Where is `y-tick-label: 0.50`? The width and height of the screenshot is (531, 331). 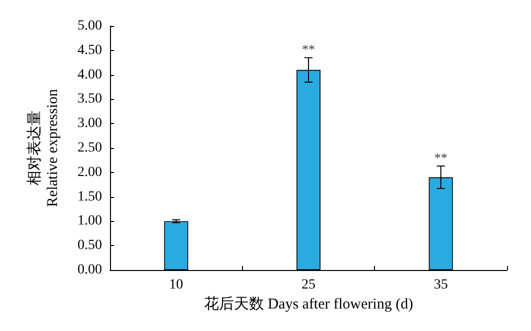 y-tick-label: 0.50 is located at coordinates (90, 246).